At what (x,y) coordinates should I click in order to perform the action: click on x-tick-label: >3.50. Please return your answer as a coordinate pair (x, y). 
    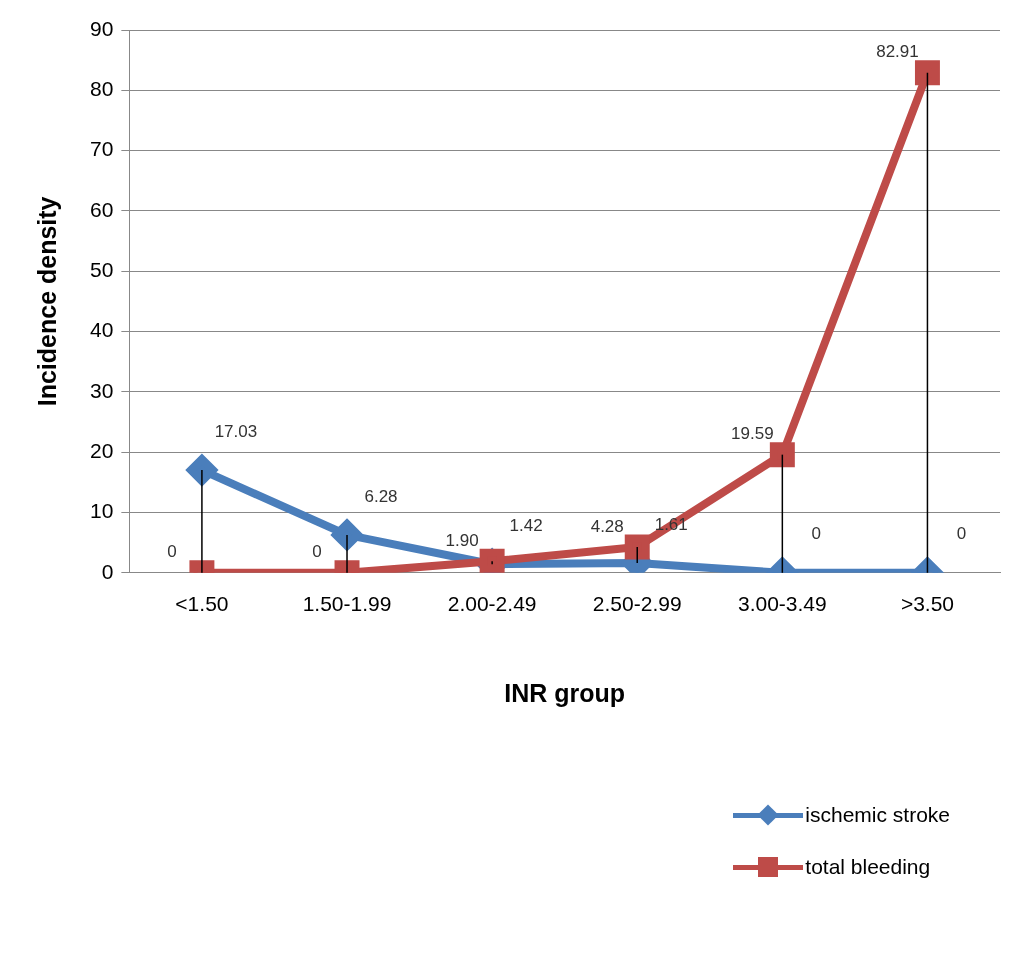
    Looking at the image, I should click on (927, 604).